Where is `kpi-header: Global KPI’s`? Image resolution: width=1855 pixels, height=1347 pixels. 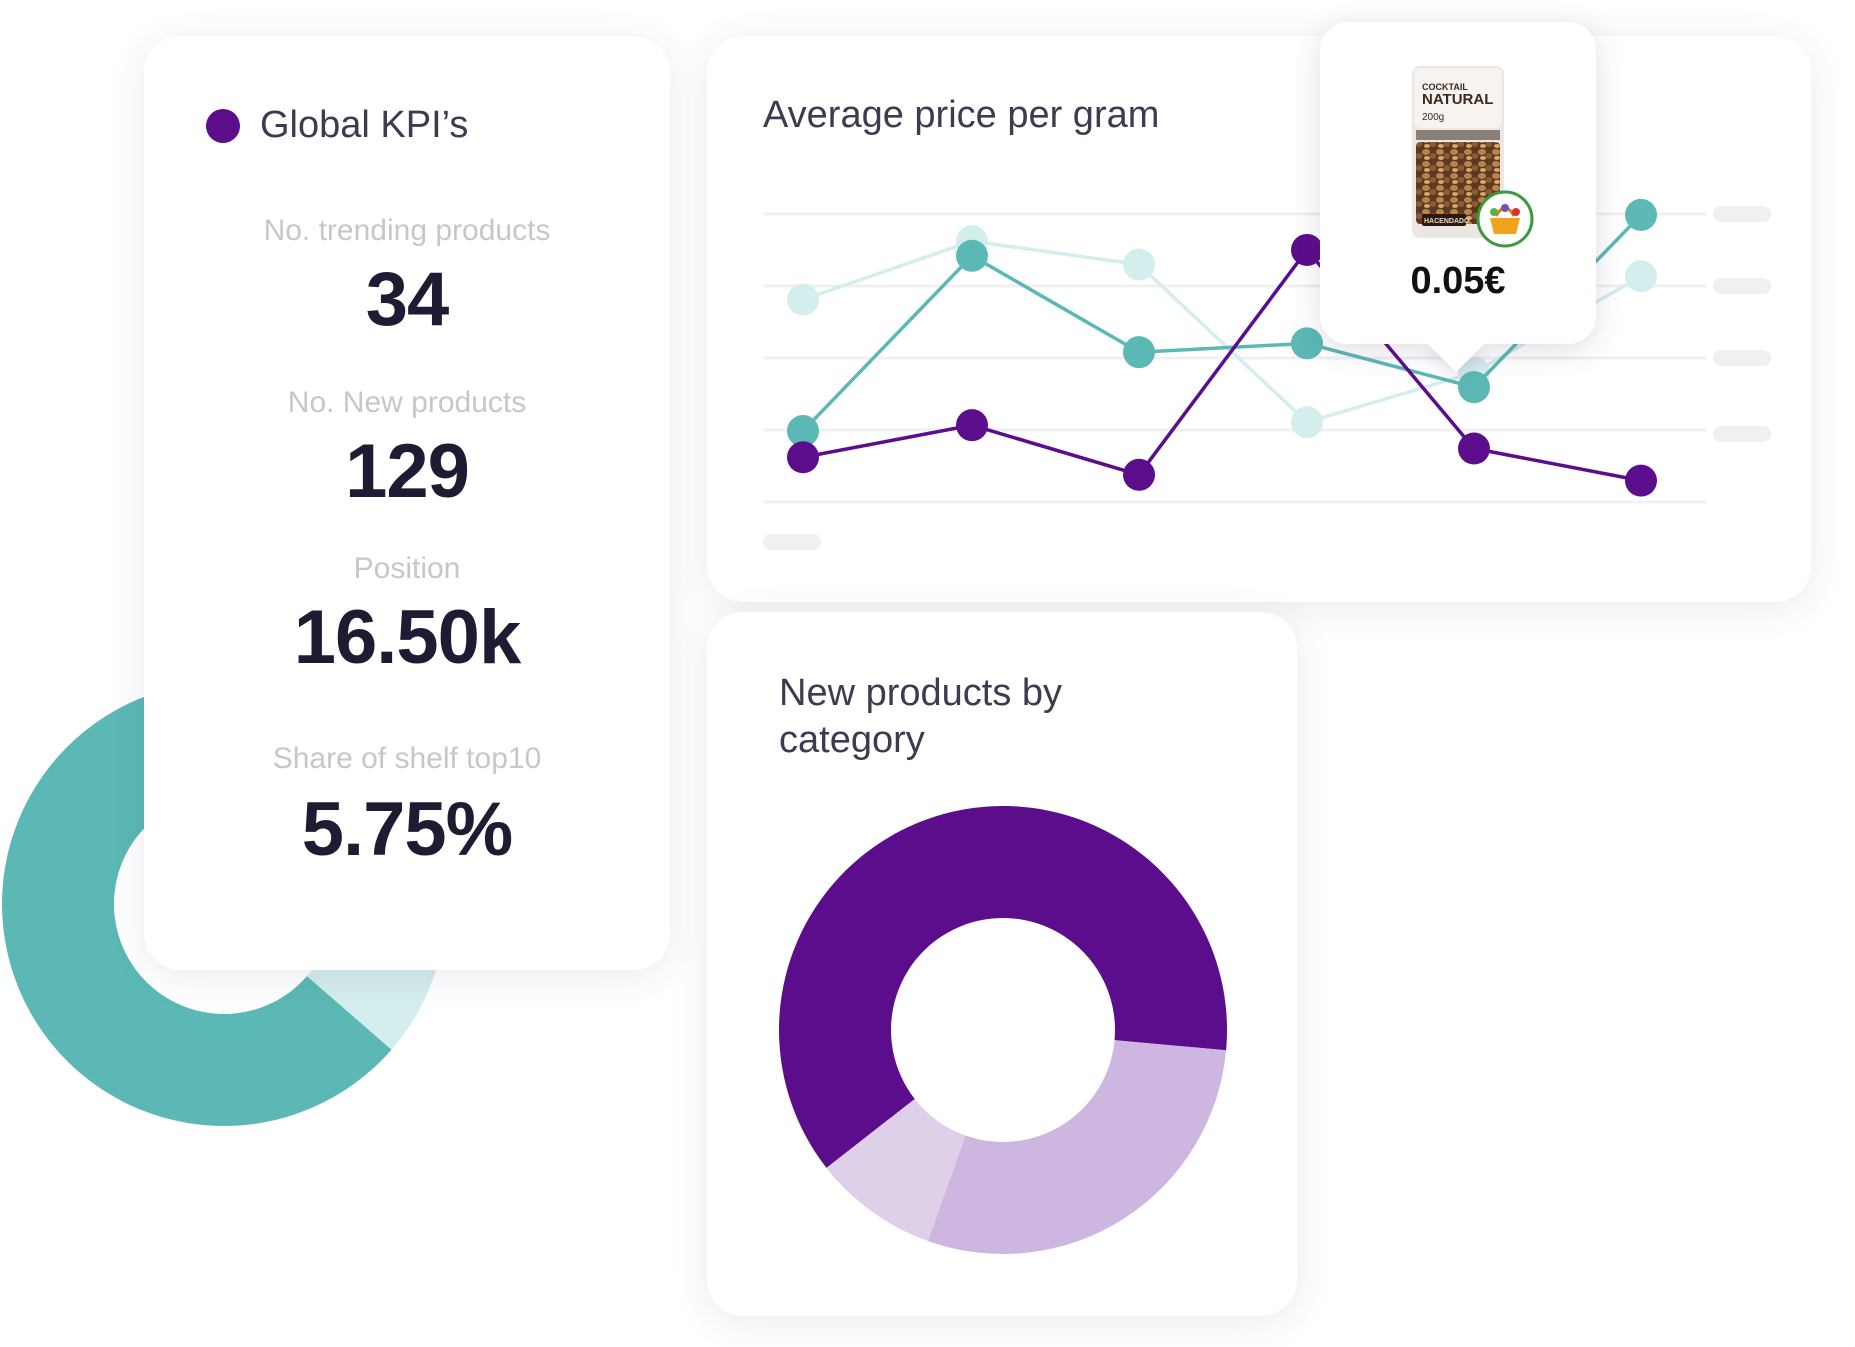
kpi-header: Global KPI’s is located at coordinates (337, 125).